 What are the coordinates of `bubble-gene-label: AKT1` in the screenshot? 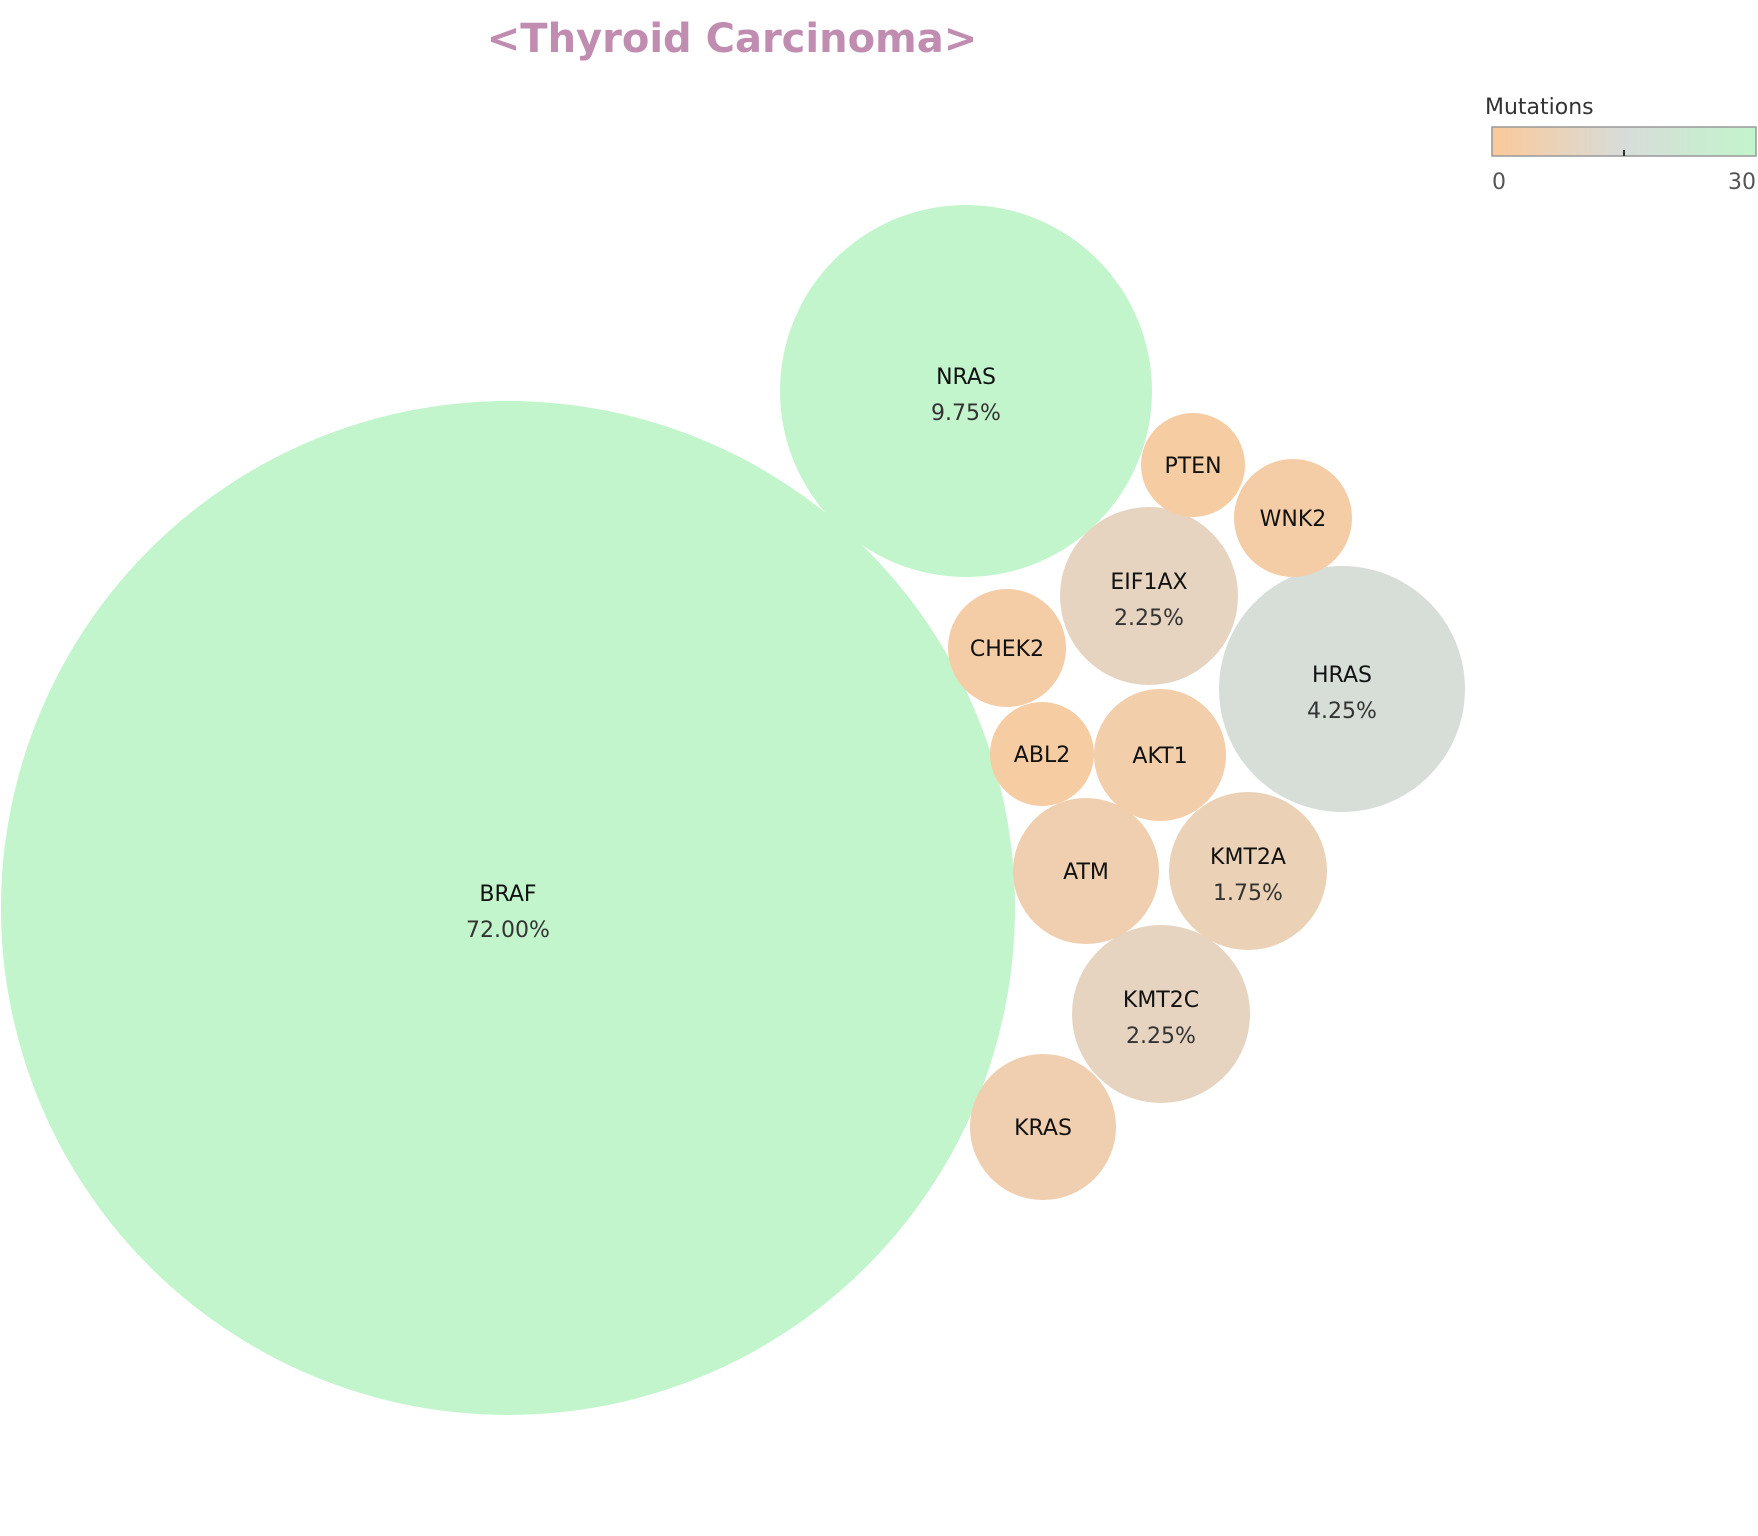 It's located at (1159, 756).